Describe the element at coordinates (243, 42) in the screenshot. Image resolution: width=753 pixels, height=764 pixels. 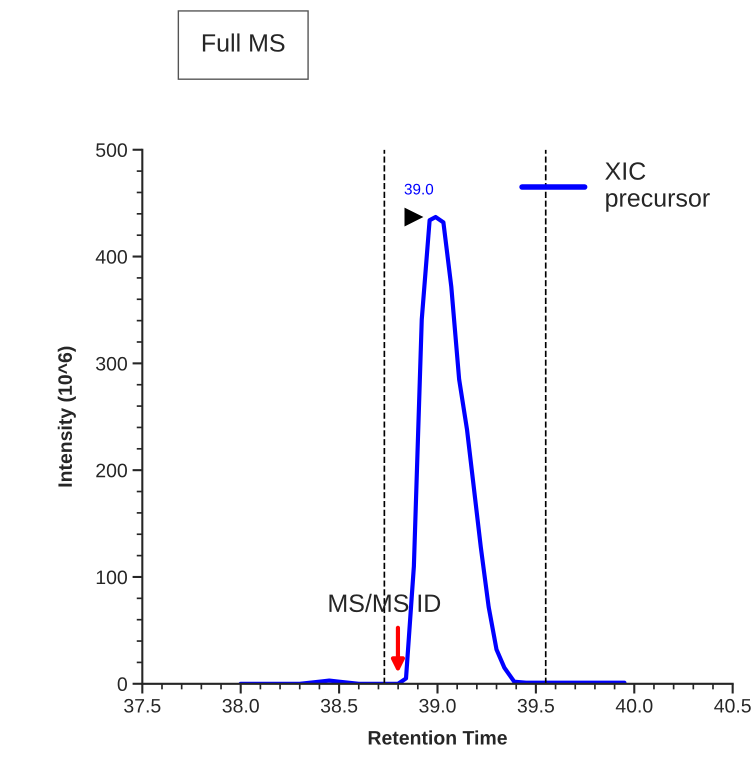
I see `chart-title: Full MS` at that location.